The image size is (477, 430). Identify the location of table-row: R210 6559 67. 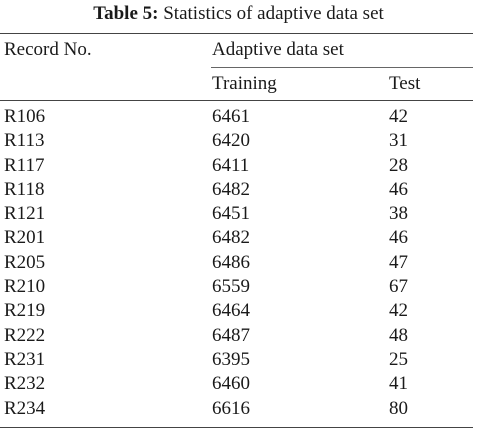
(236, 287).